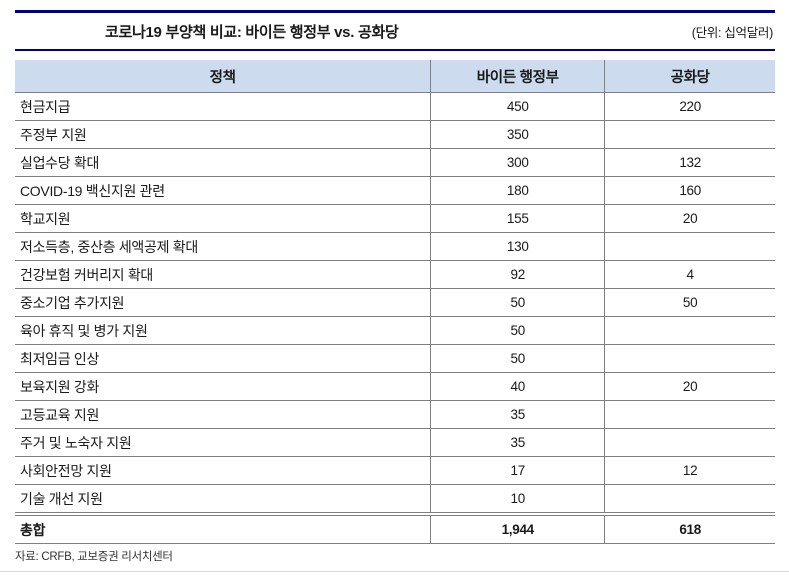 The image size is (789, 583). I want to click on policy-cell: 저소득층, 중산층 세액공제 확대, so click(223, 246).